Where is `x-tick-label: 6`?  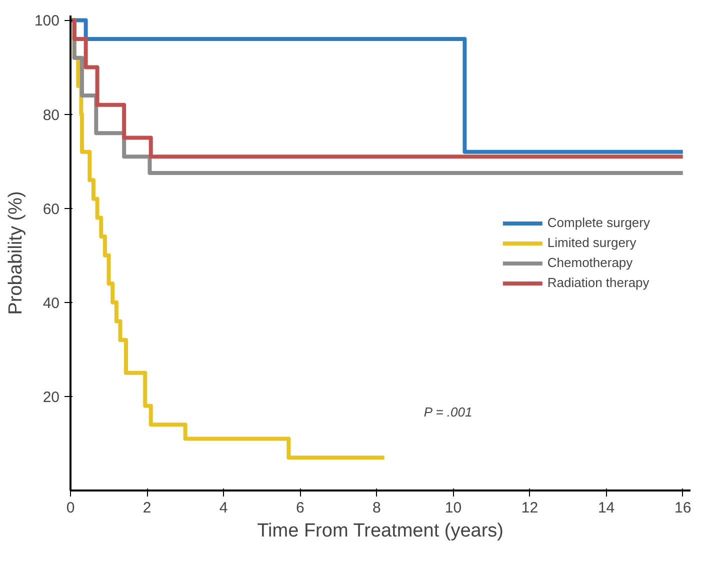
x-tick-label: 6 is located at coordinates (300, 508).